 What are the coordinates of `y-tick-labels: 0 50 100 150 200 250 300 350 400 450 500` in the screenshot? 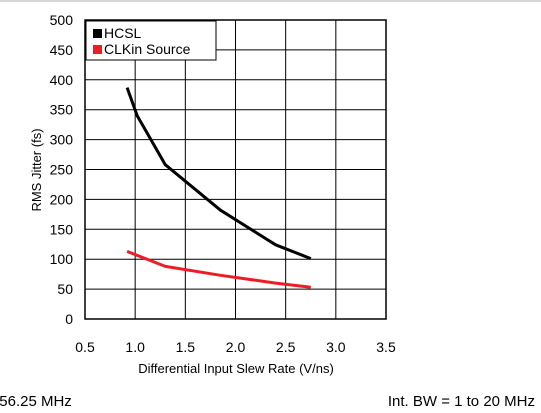 It's located at (62, 169).